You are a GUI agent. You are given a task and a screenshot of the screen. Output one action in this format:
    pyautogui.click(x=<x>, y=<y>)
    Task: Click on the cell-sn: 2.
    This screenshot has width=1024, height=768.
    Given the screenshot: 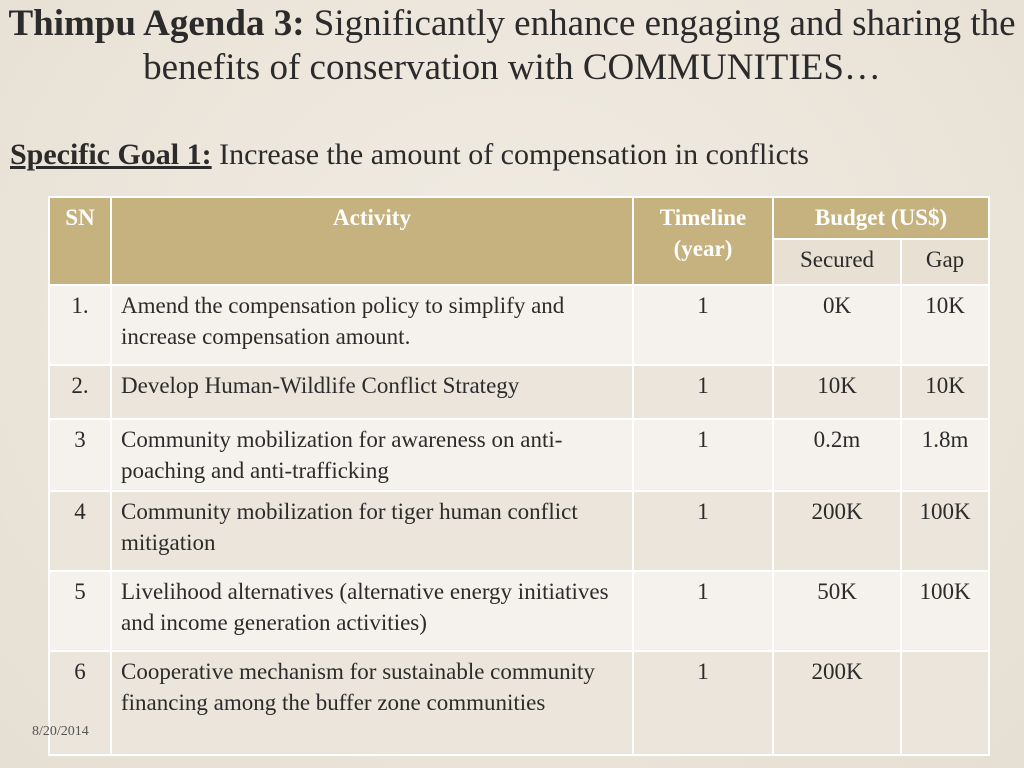 What is the action you would take?
    pyautogui.click(x=80, y=392)
    